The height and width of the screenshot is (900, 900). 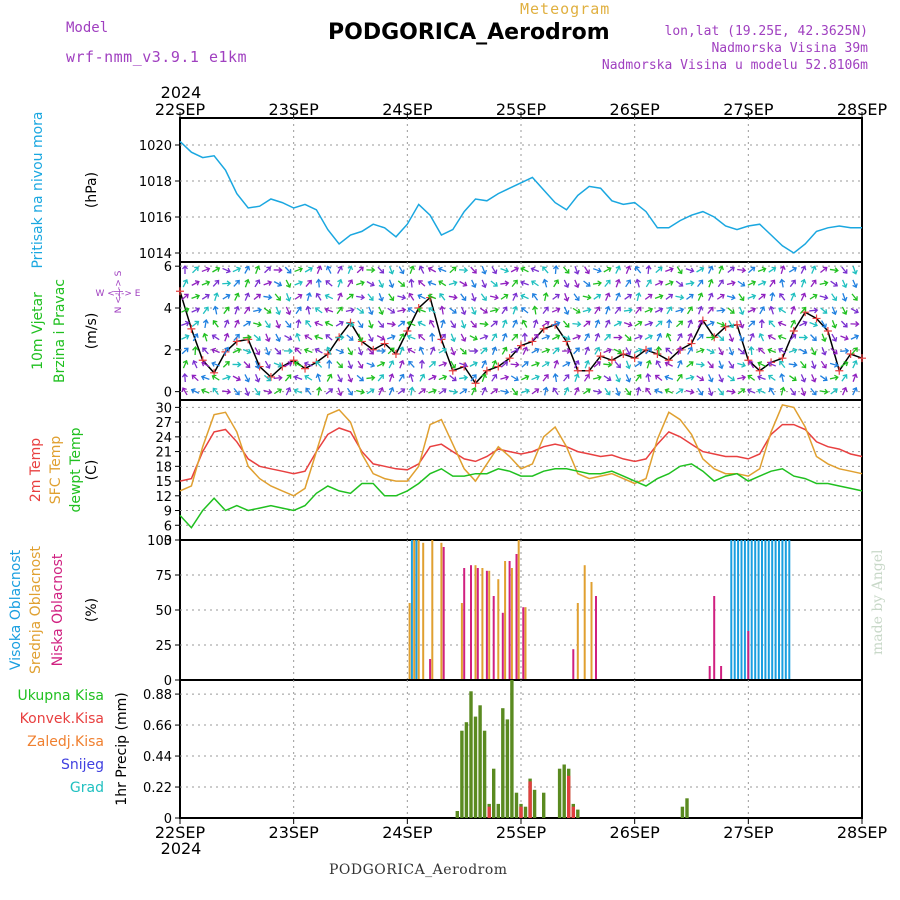 I want to click on pressure-unit-label: (hPa), so click(x=92, y=190).